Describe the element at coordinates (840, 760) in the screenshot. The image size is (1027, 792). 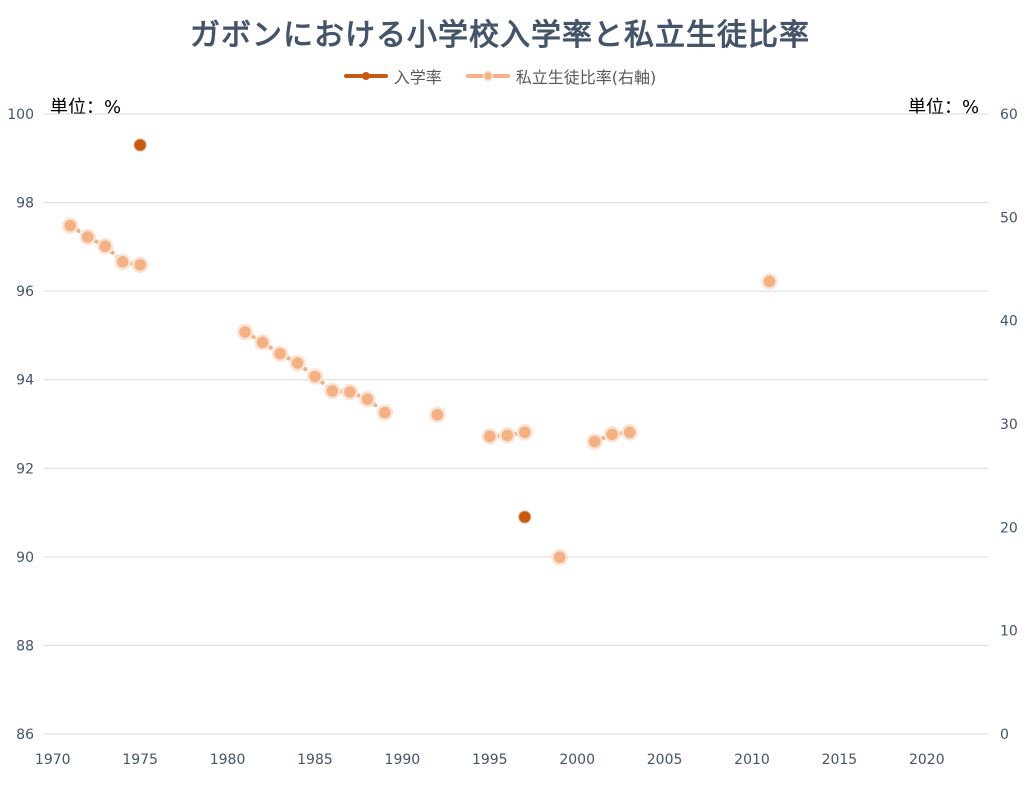
I see `x-tick-label: 2015` at that location.